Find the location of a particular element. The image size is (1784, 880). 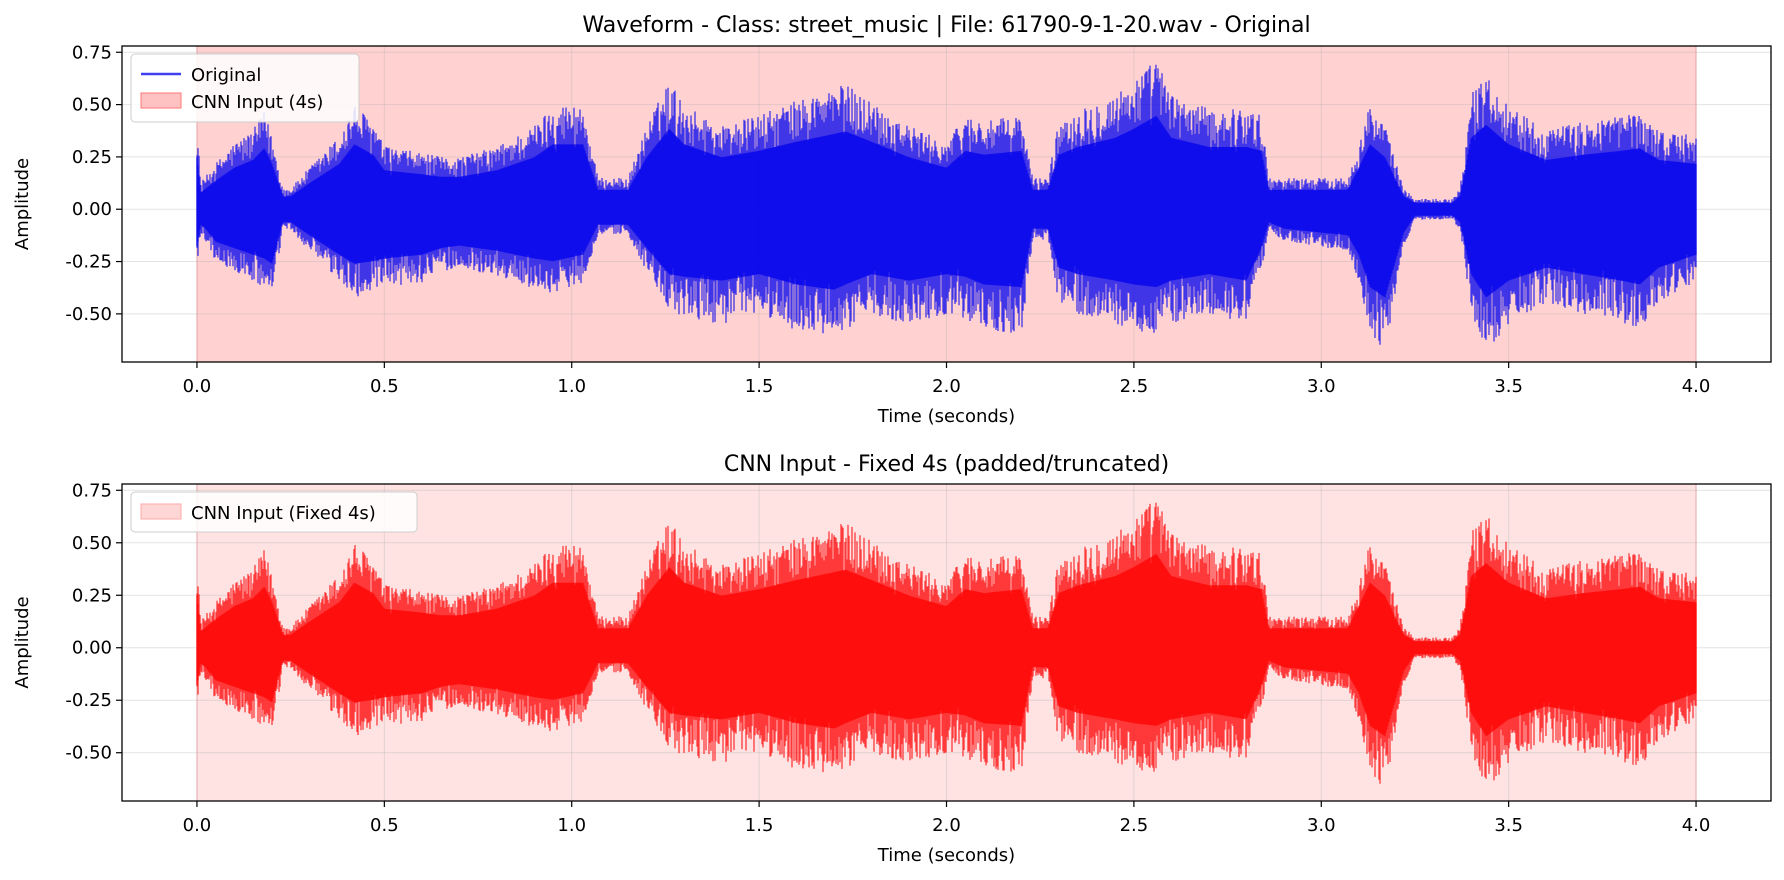

cnn-input-xtick-label: 2.0 is located at coordinates (946, 825).